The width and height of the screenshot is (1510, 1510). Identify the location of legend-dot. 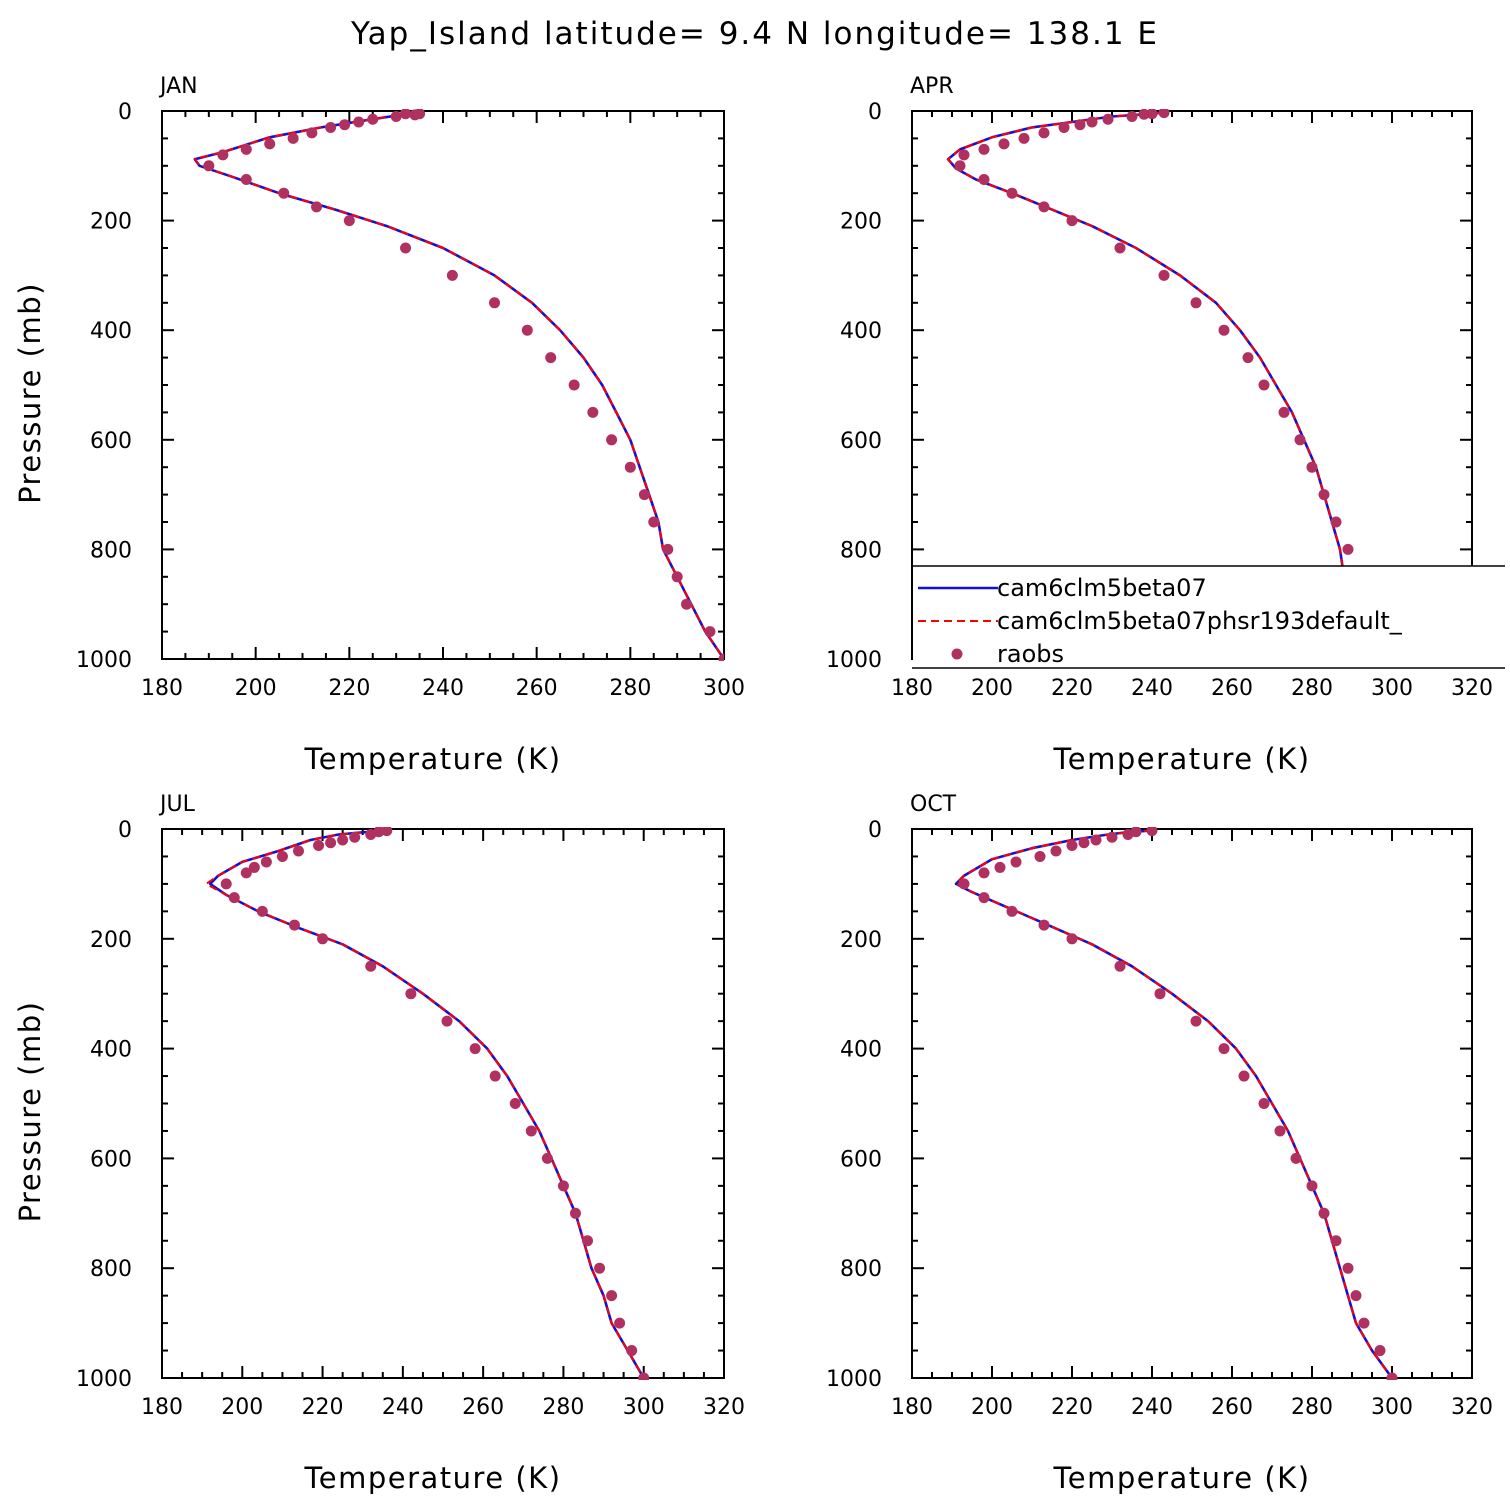
(957, 654).